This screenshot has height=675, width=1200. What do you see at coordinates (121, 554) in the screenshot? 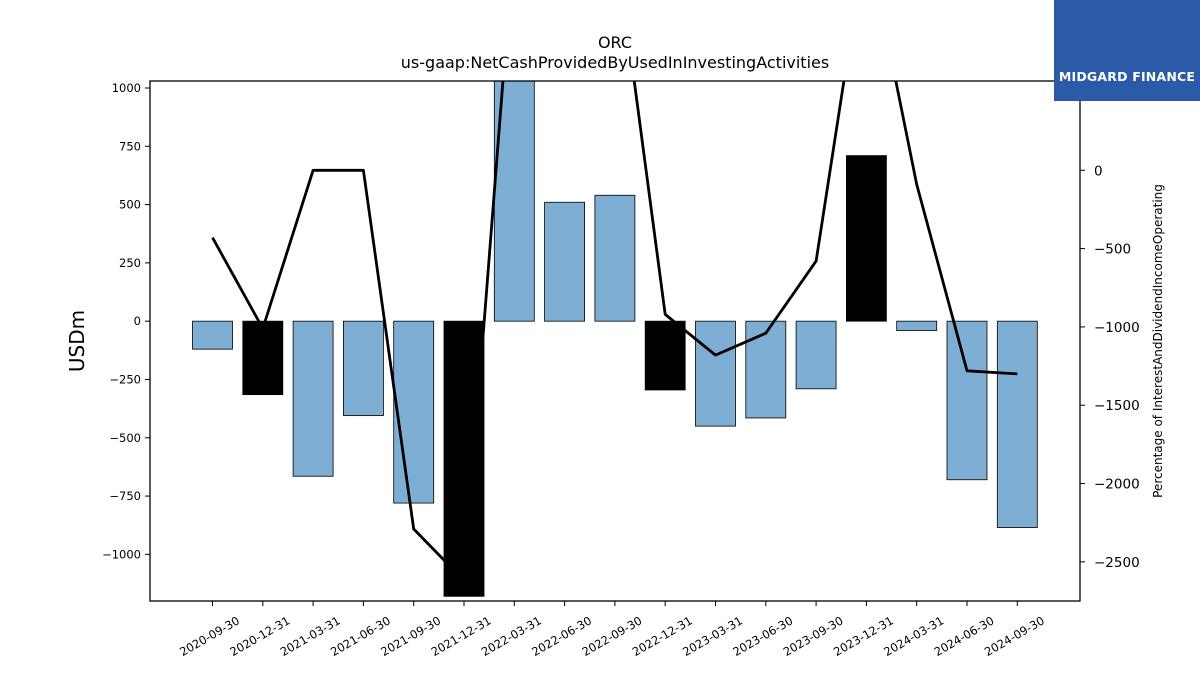
I see `y-tick-label: −1000` at bounding box center [121, 554].